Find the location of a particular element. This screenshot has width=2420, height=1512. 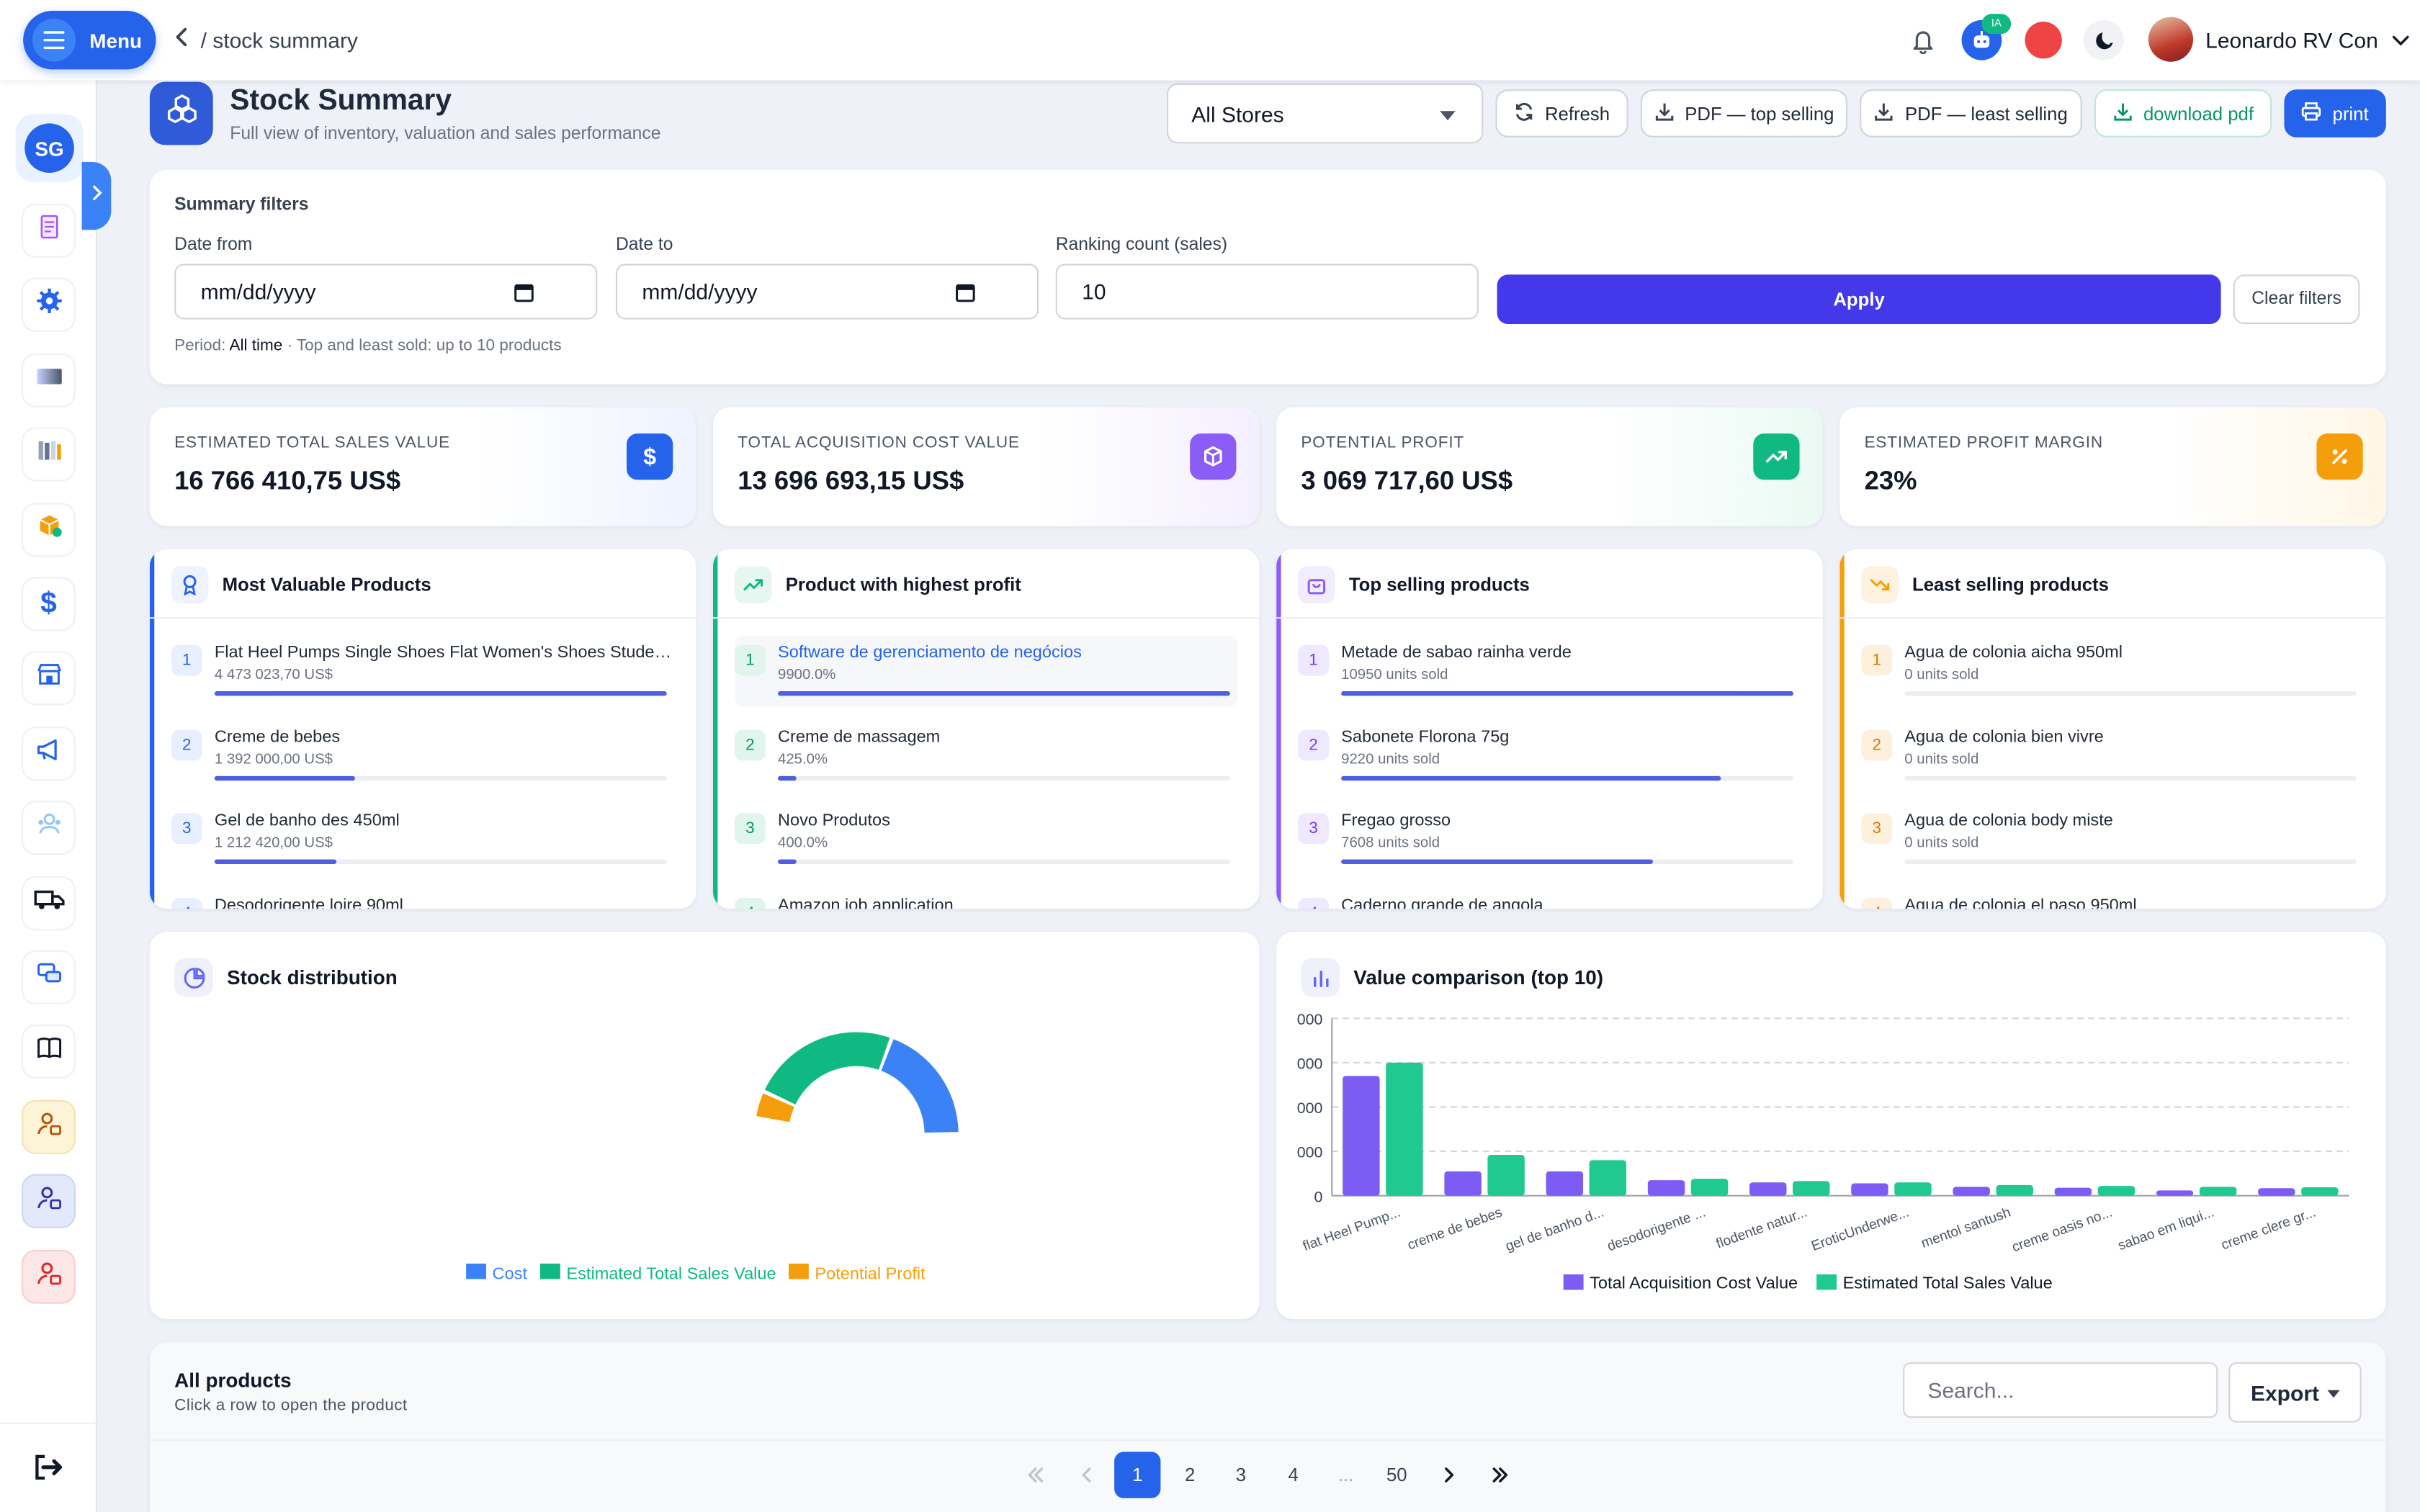

y-tick-label: 000 is located at coordinates (1310, 1152).